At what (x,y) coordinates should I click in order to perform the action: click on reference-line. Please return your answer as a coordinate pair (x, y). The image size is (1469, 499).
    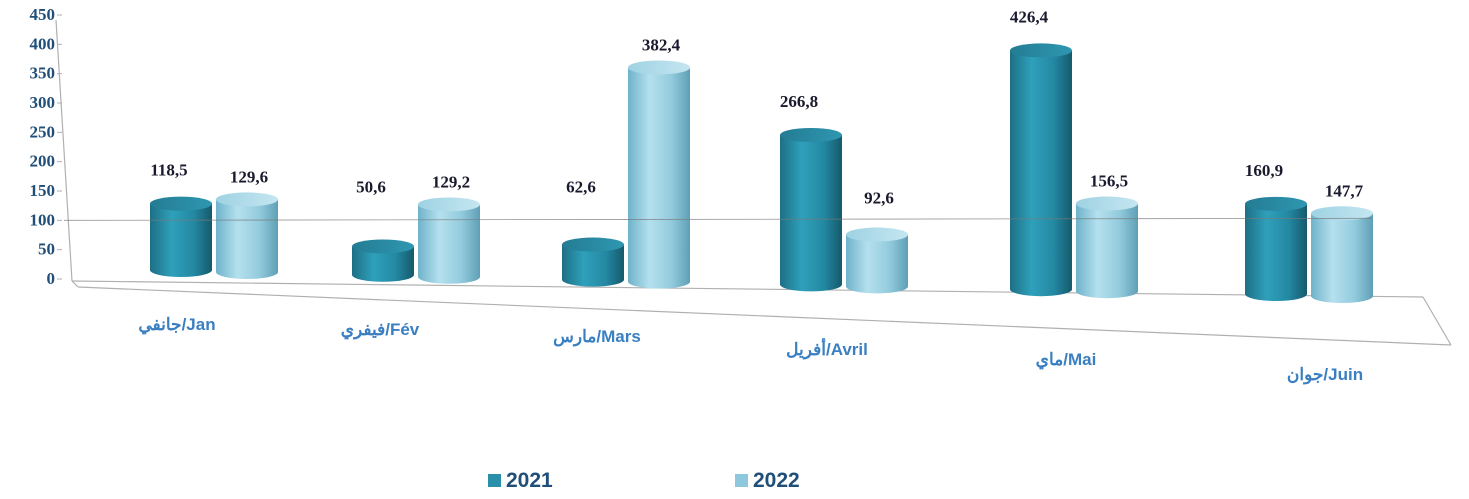
    Looking at the image, I should click on (718, 219).